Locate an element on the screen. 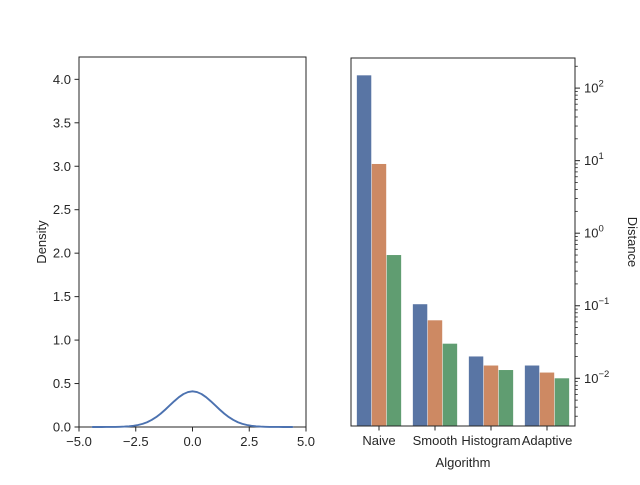 This screenshot has width=640, height=485. x-tick-label: 0.0 is located at coordinates (192, 441).